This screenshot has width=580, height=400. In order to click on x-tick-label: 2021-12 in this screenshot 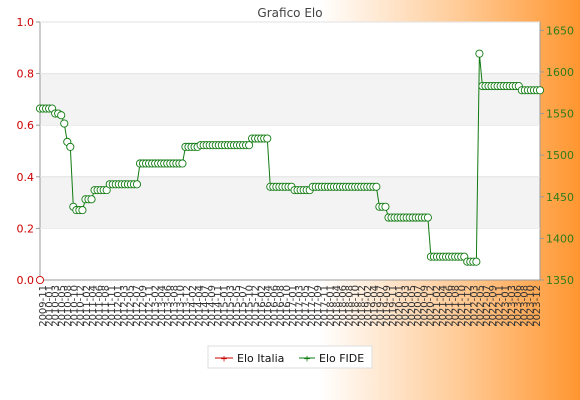, I will do `click(468, 306)`.